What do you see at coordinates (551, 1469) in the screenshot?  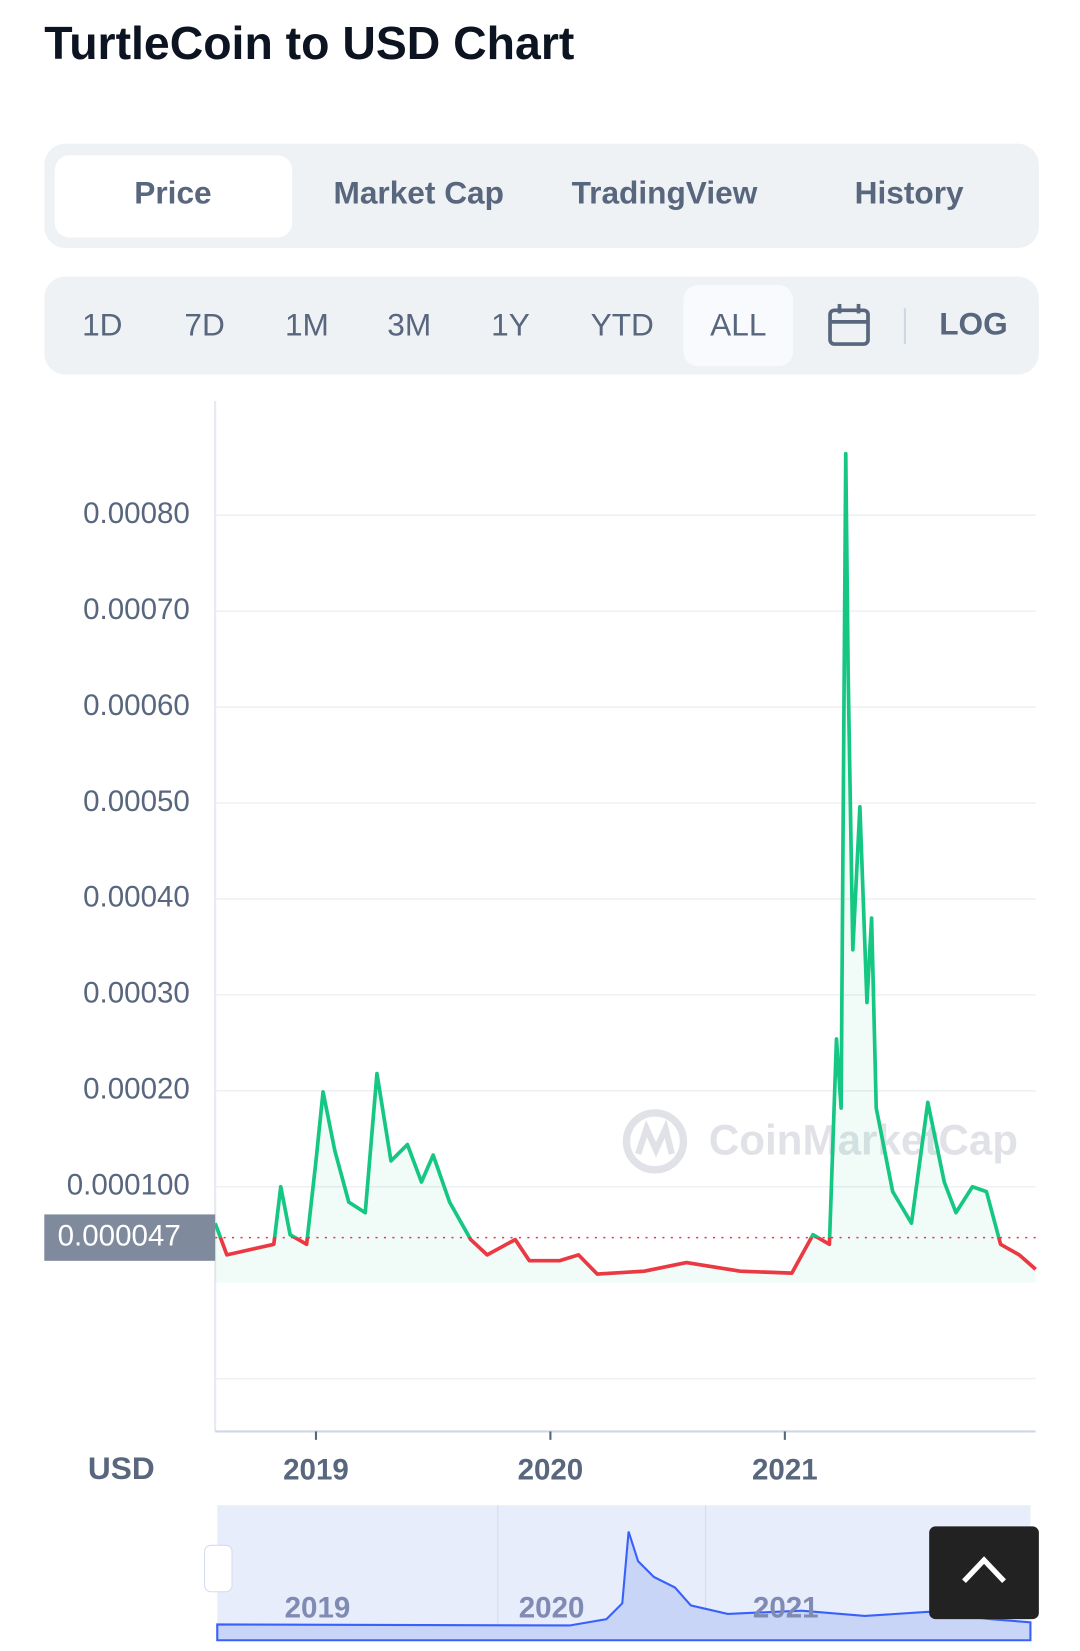 I see `x-tick-label: 2020` at bounding box center [551, 1469].